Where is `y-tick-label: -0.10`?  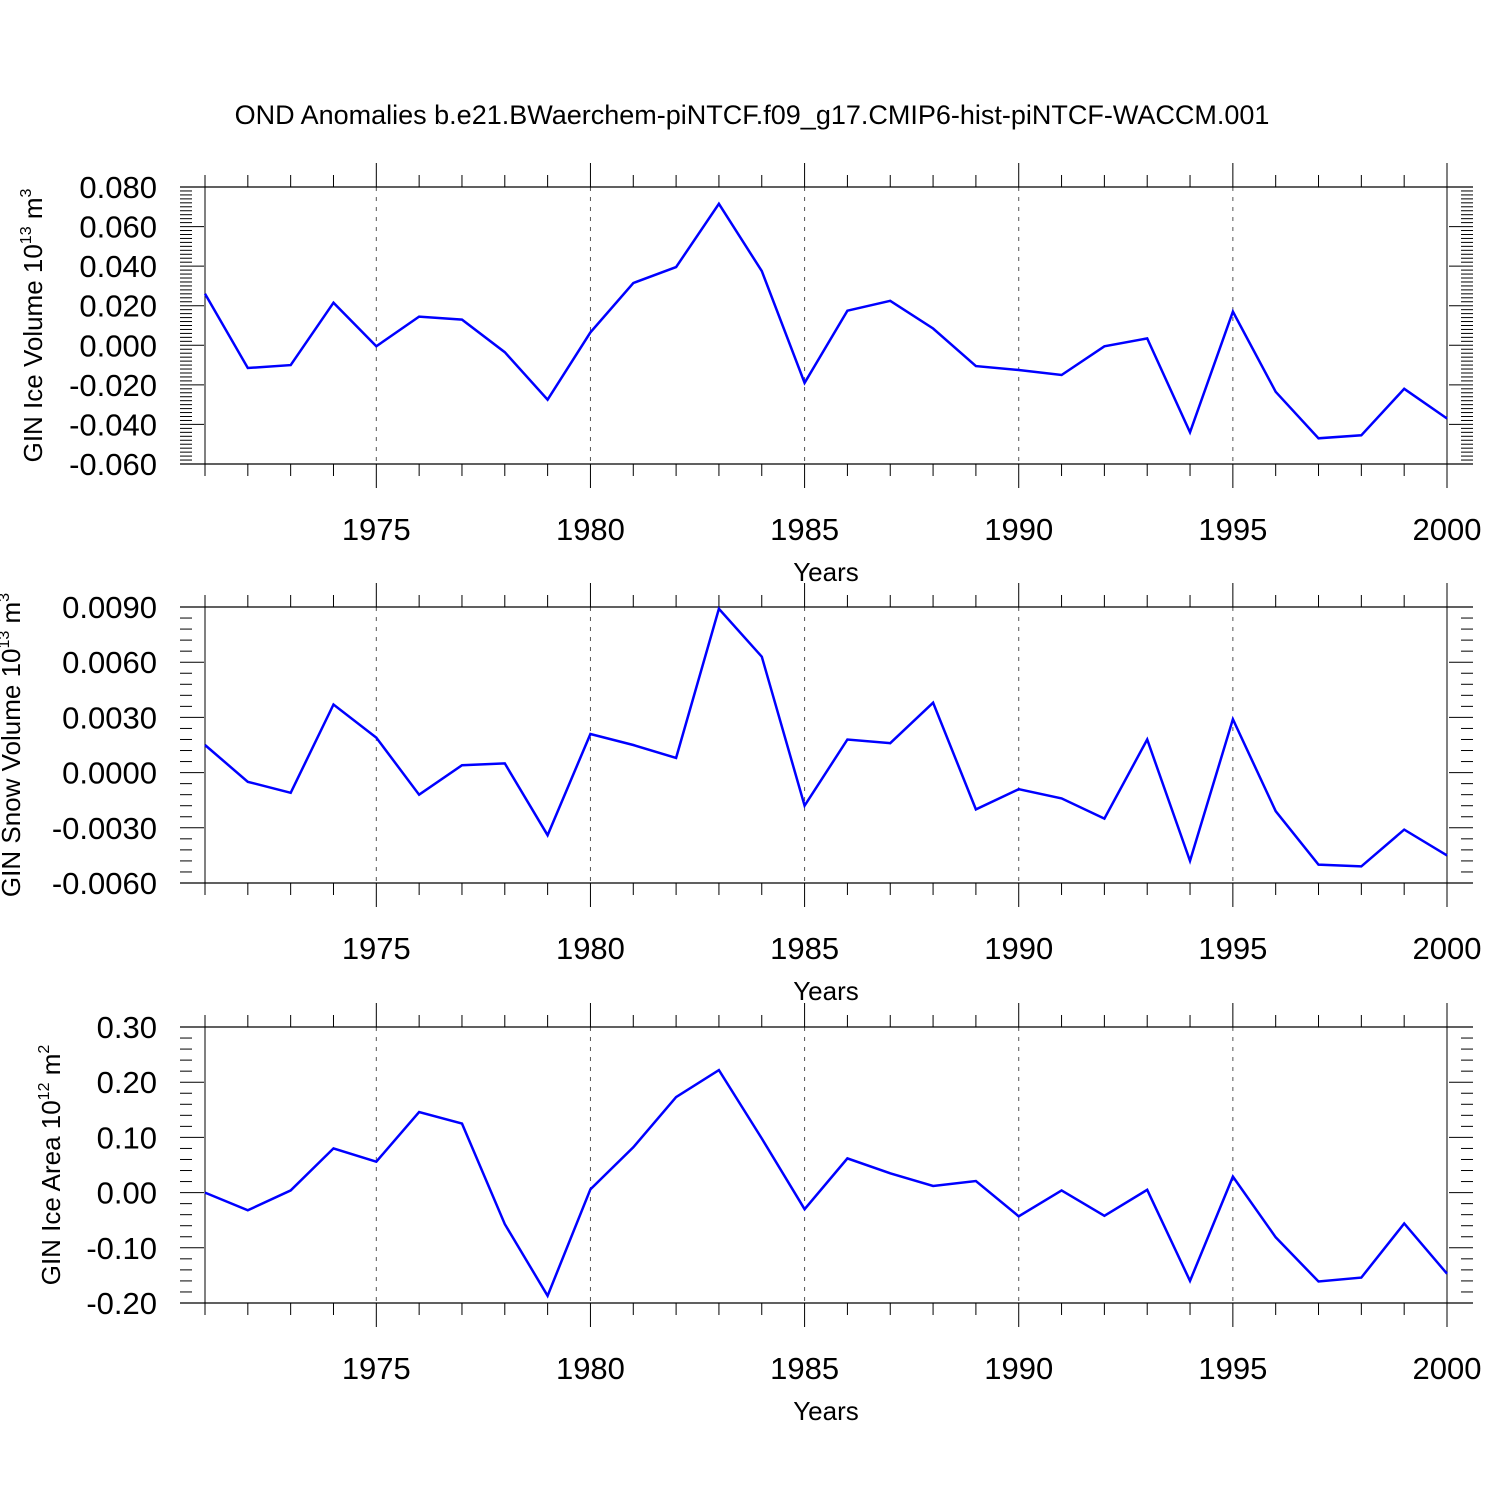
y-tick-label: -0.10 is located at coordinates (121, 1248).